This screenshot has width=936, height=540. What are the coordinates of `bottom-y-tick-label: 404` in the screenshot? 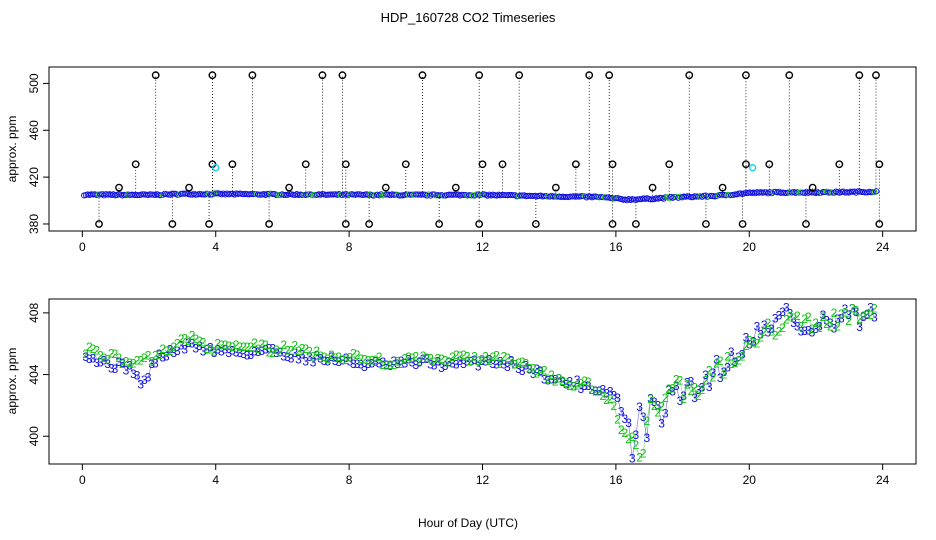 It's located at (34, 374).